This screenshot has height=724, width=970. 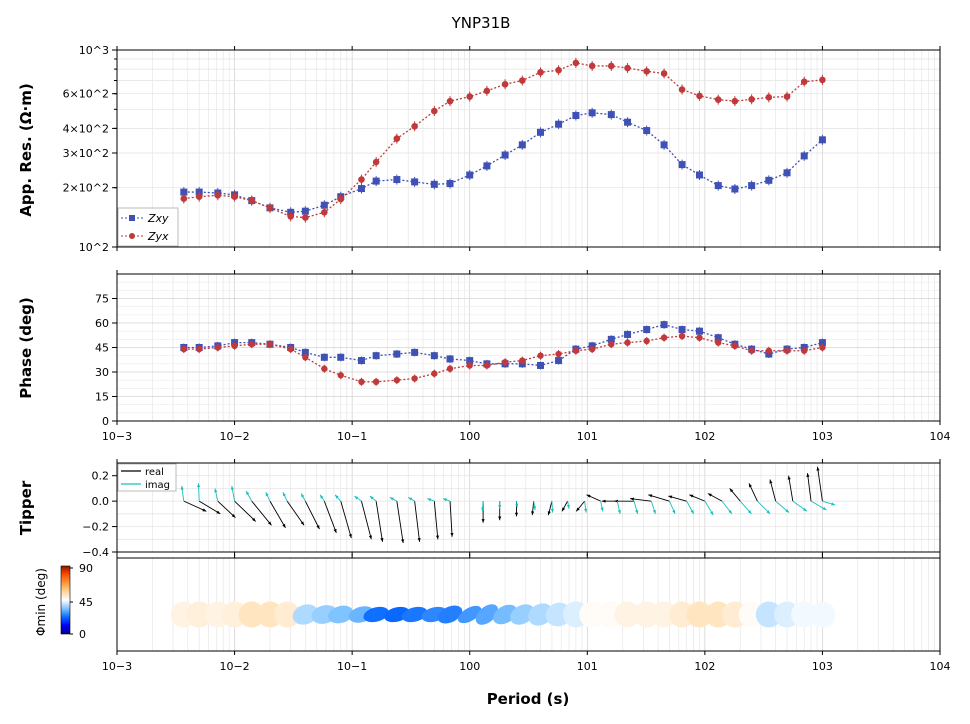 What do you see at coordinates (101, 501) in the screenshot?
I see `y-tick-label: 0.0` at bounding box center [101, 501].